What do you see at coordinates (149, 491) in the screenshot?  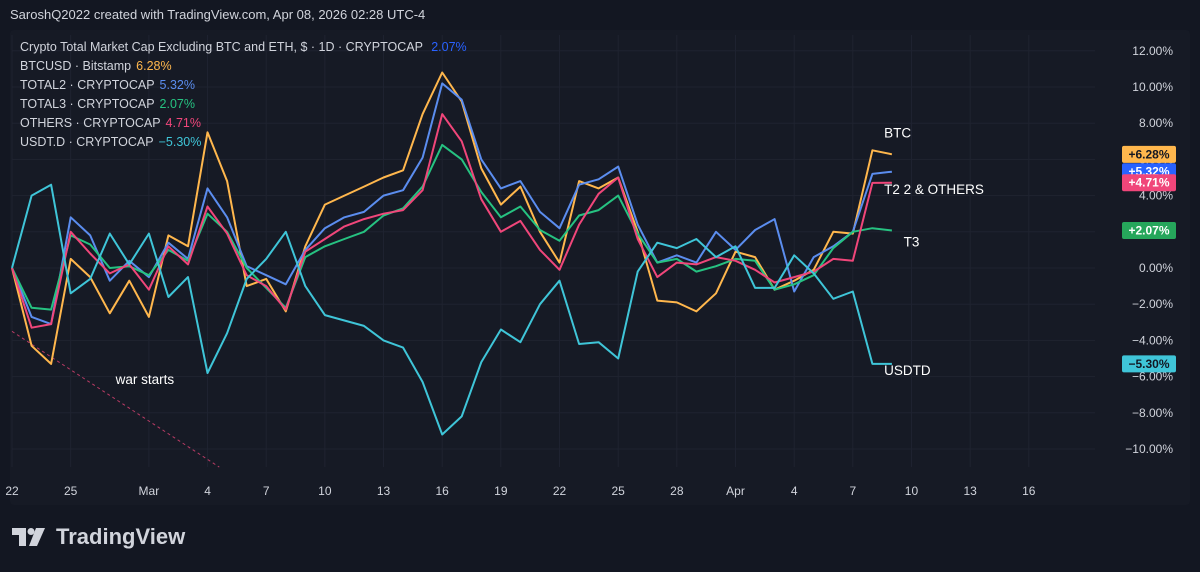 I see `x-tick-label: Mar` at bounding box center [149, 491].